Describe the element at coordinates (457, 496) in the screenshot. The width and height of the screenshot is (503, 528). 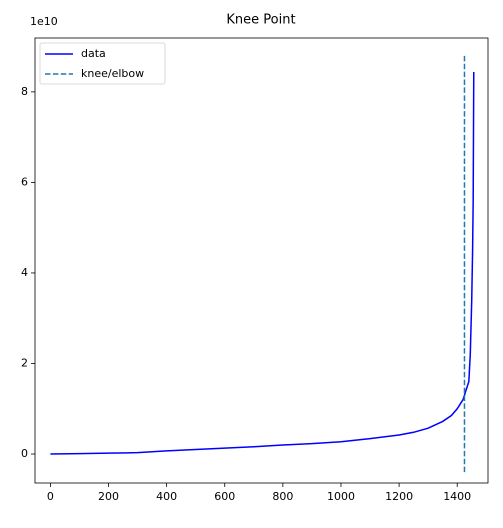
I see `x-tick-label: 1400` at that location.